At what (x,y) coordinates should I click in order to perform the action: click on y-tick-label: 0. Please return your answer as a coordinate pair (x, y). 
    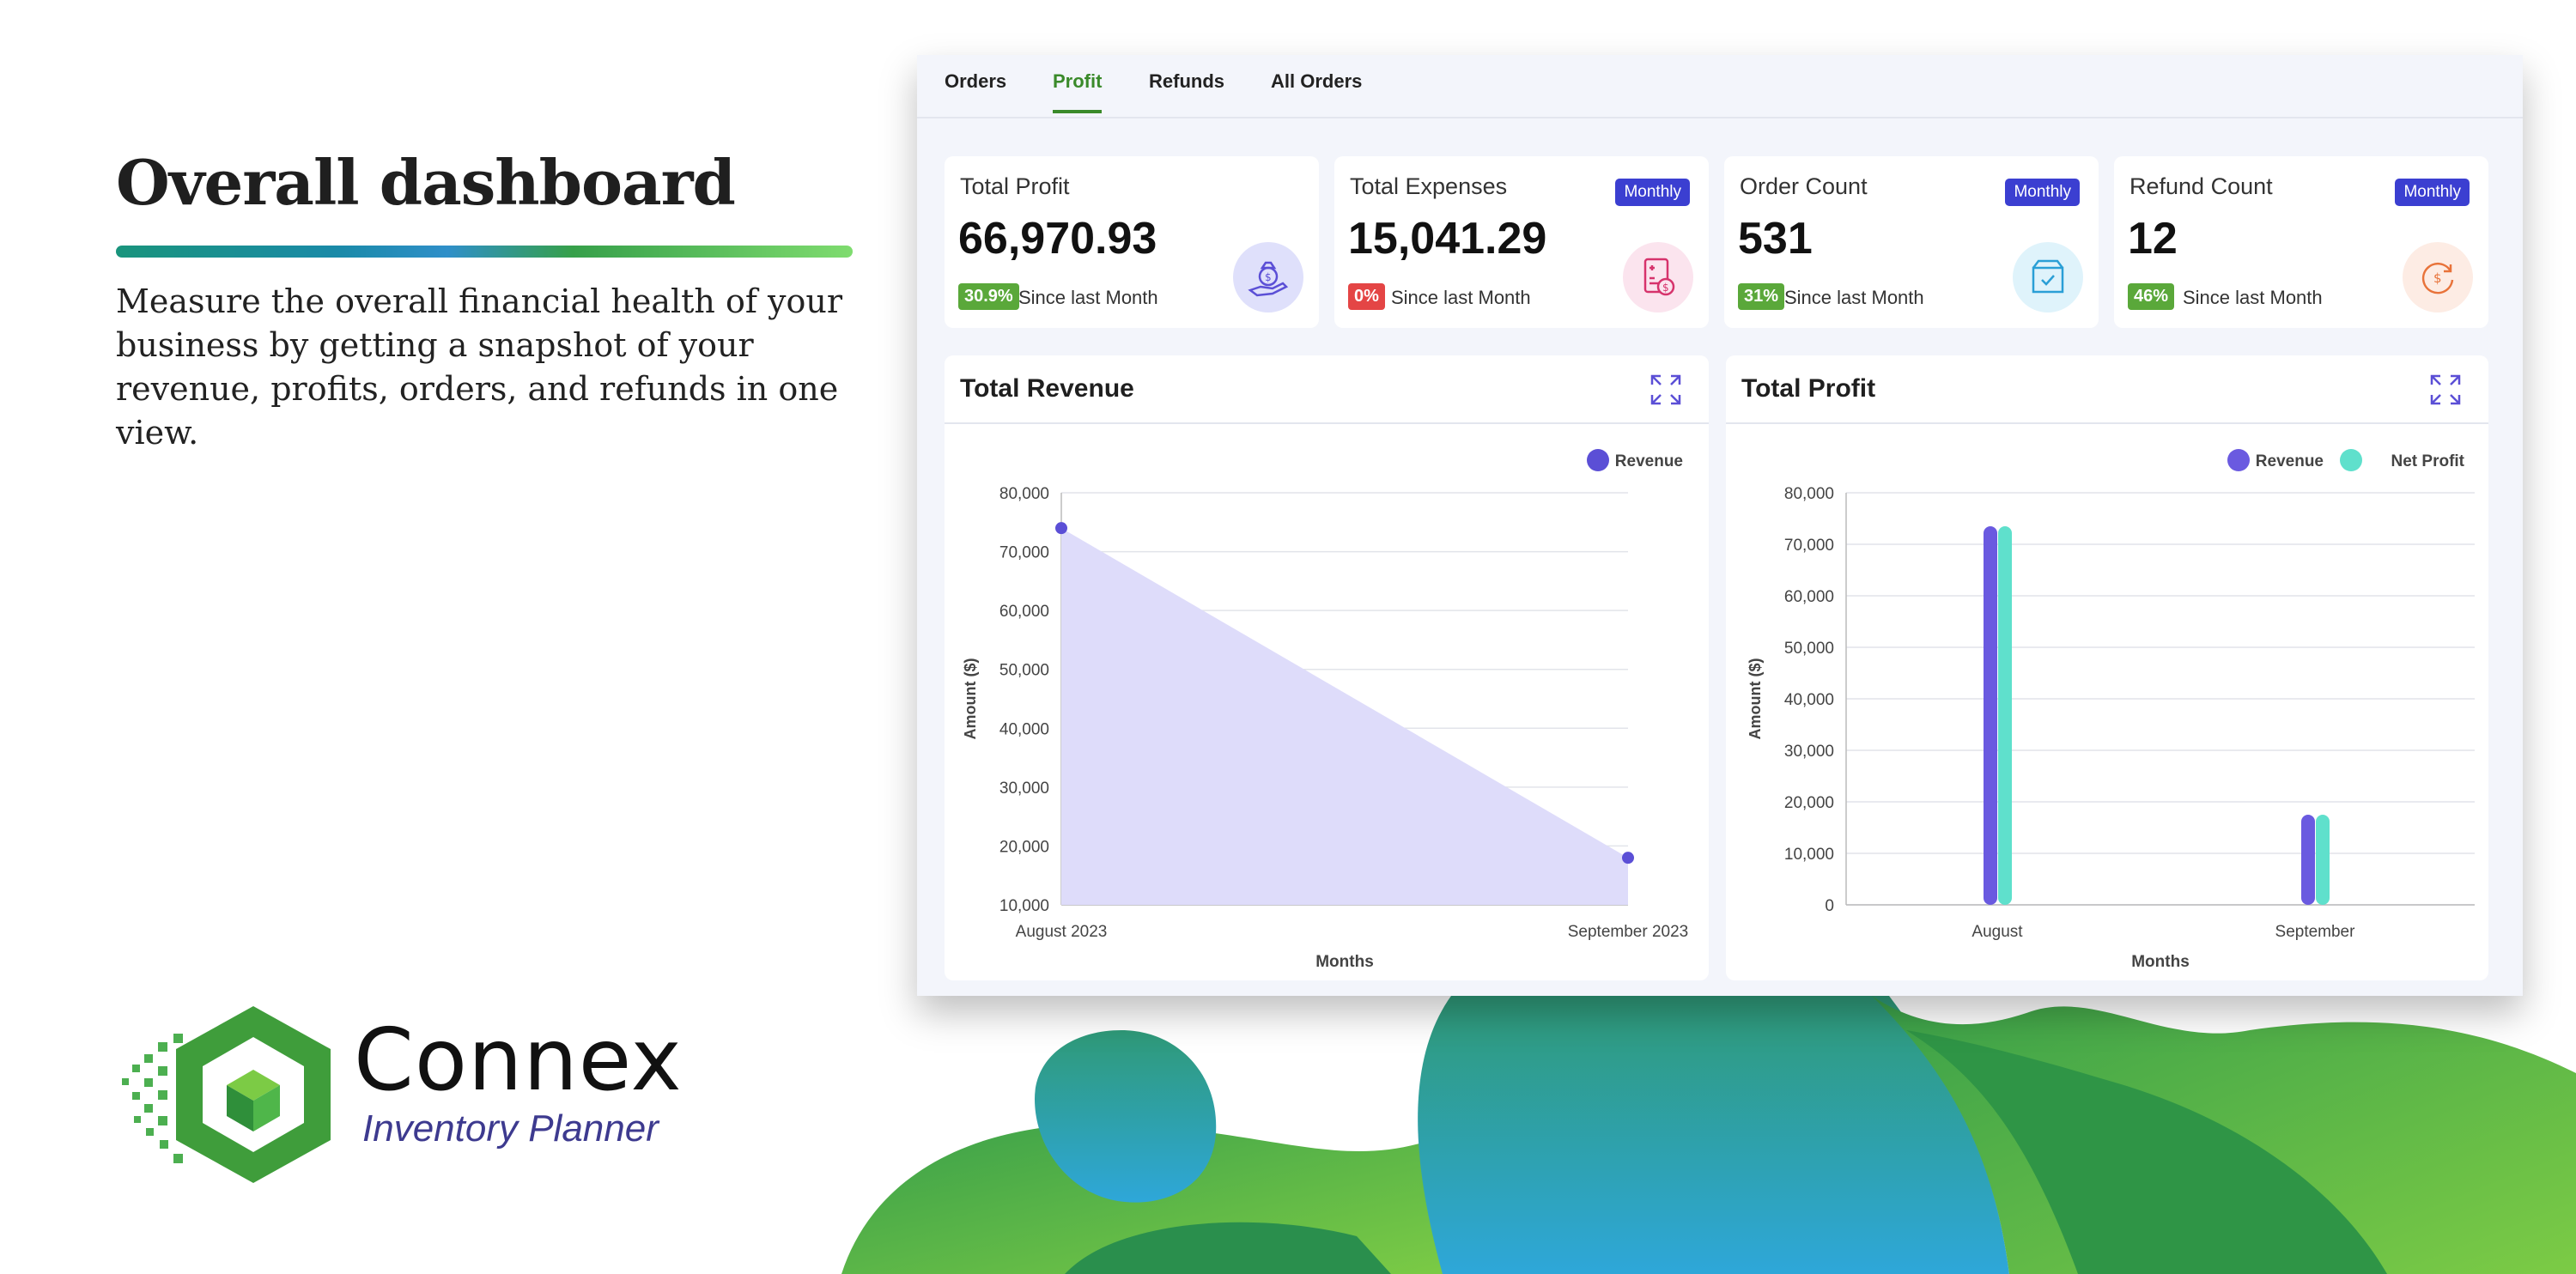
    Looking at the image, I should click on (1829, 906).